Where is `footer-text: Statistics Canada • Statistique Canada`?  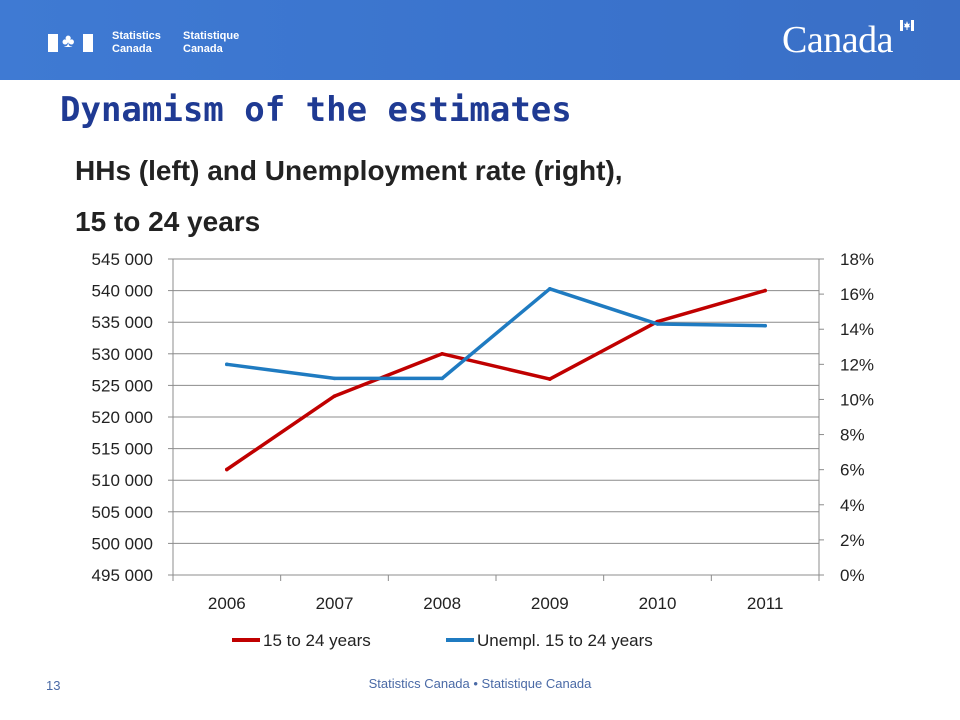
footer-text: Statistics Canada • Statistique Canada is located at coordinates (480, 683).